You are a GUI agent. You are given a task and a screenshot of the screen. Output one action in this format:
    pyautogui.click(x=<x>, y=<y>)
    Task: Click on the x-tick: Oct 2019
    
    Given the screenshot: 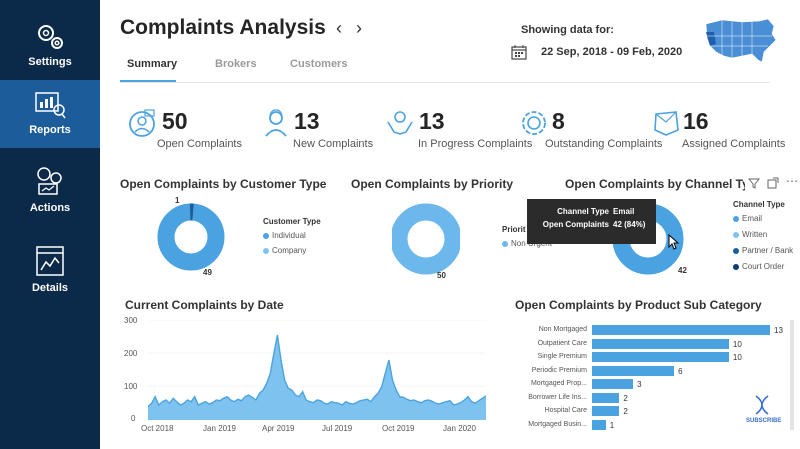 What is the action you would take?
    pyautogui.click(x=398, y=428)
    